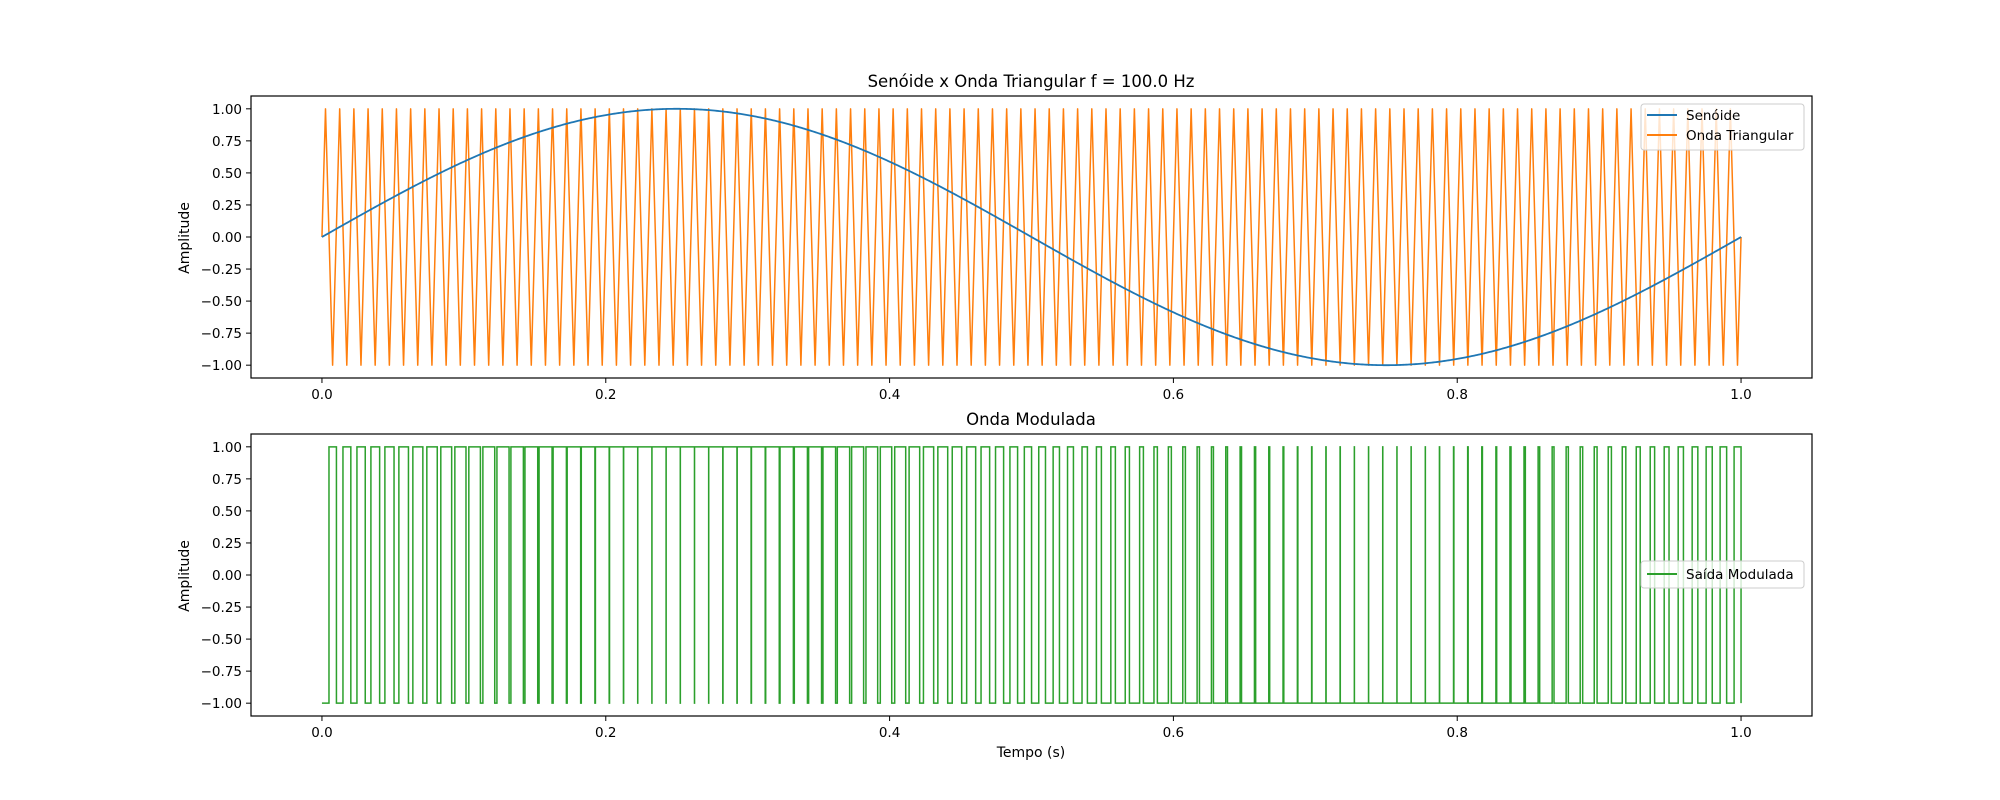 The height and width of the screenshot is (800, 2000). Describe the element at coordinates (1031, 81) in the screenshot. I see `plot-title: Senóide x Onda Triangular f = 100.0 Hz` at that location.